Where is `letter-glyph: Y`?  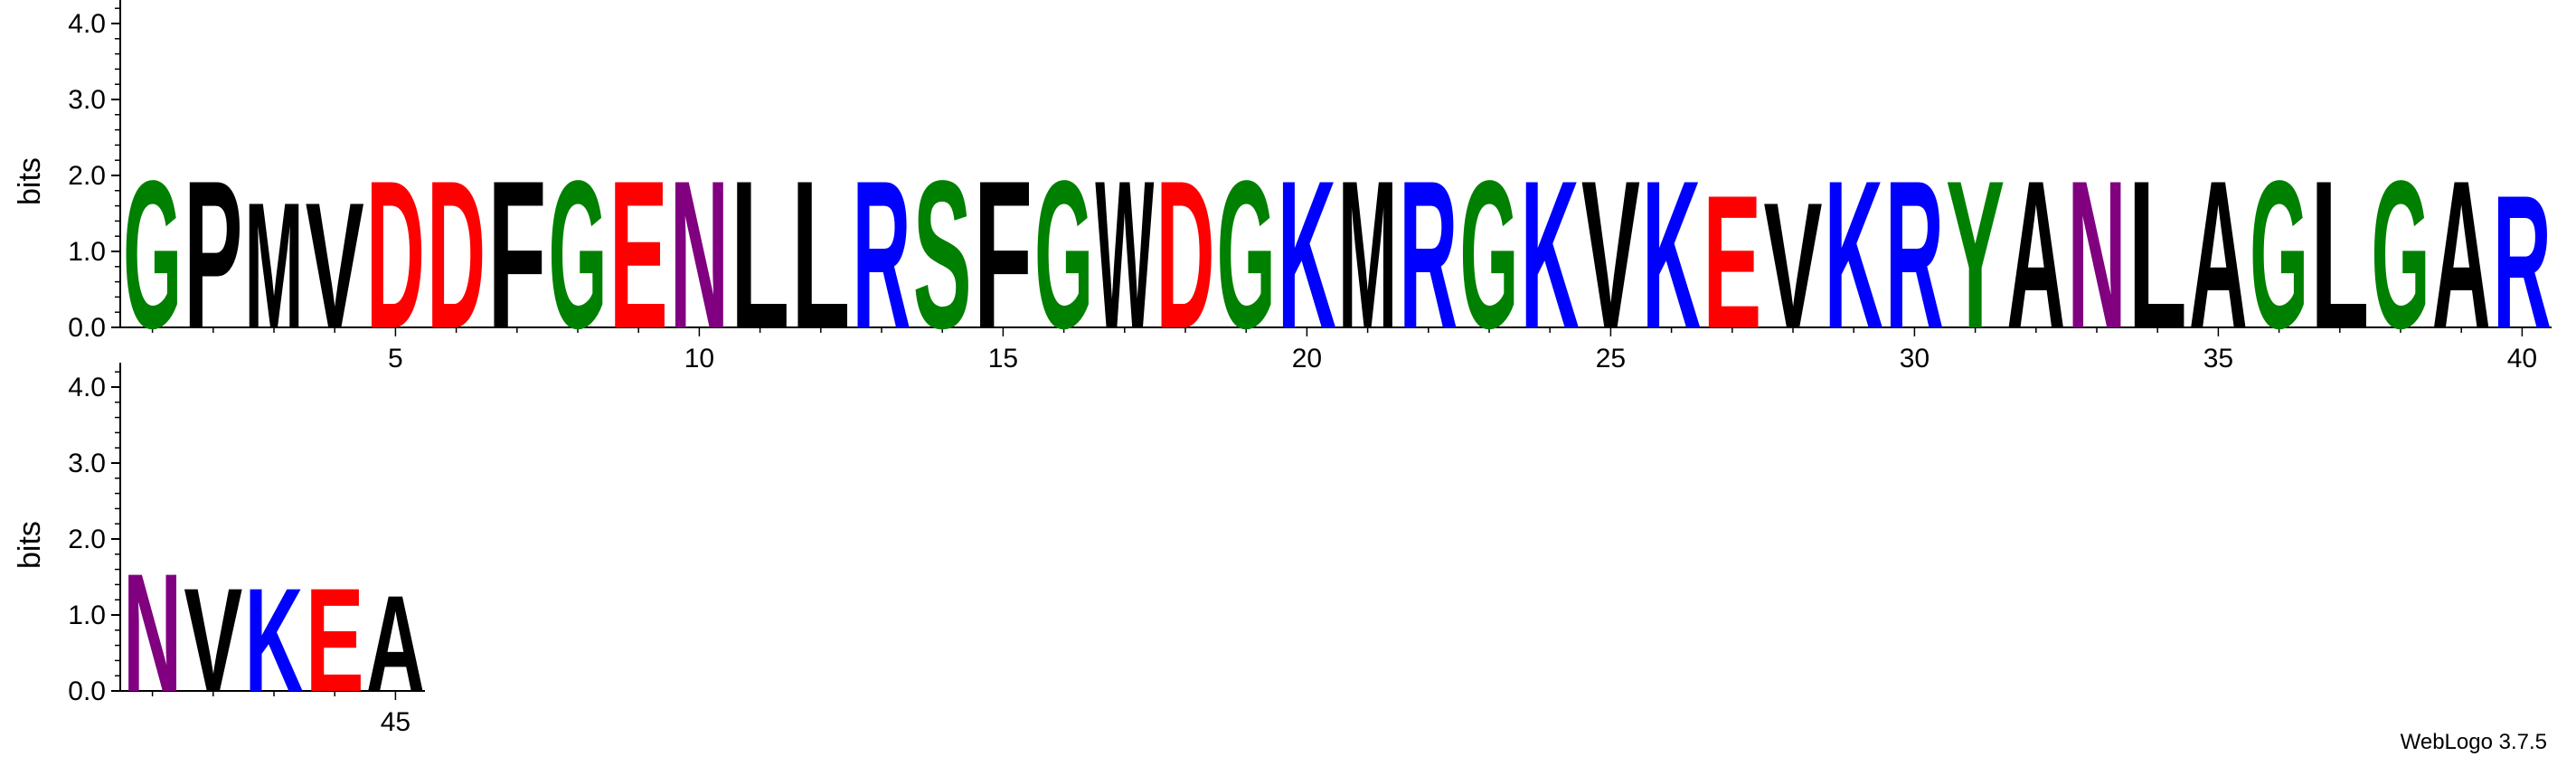 letter-glyph: Y is located at coordinates (1975, 254).